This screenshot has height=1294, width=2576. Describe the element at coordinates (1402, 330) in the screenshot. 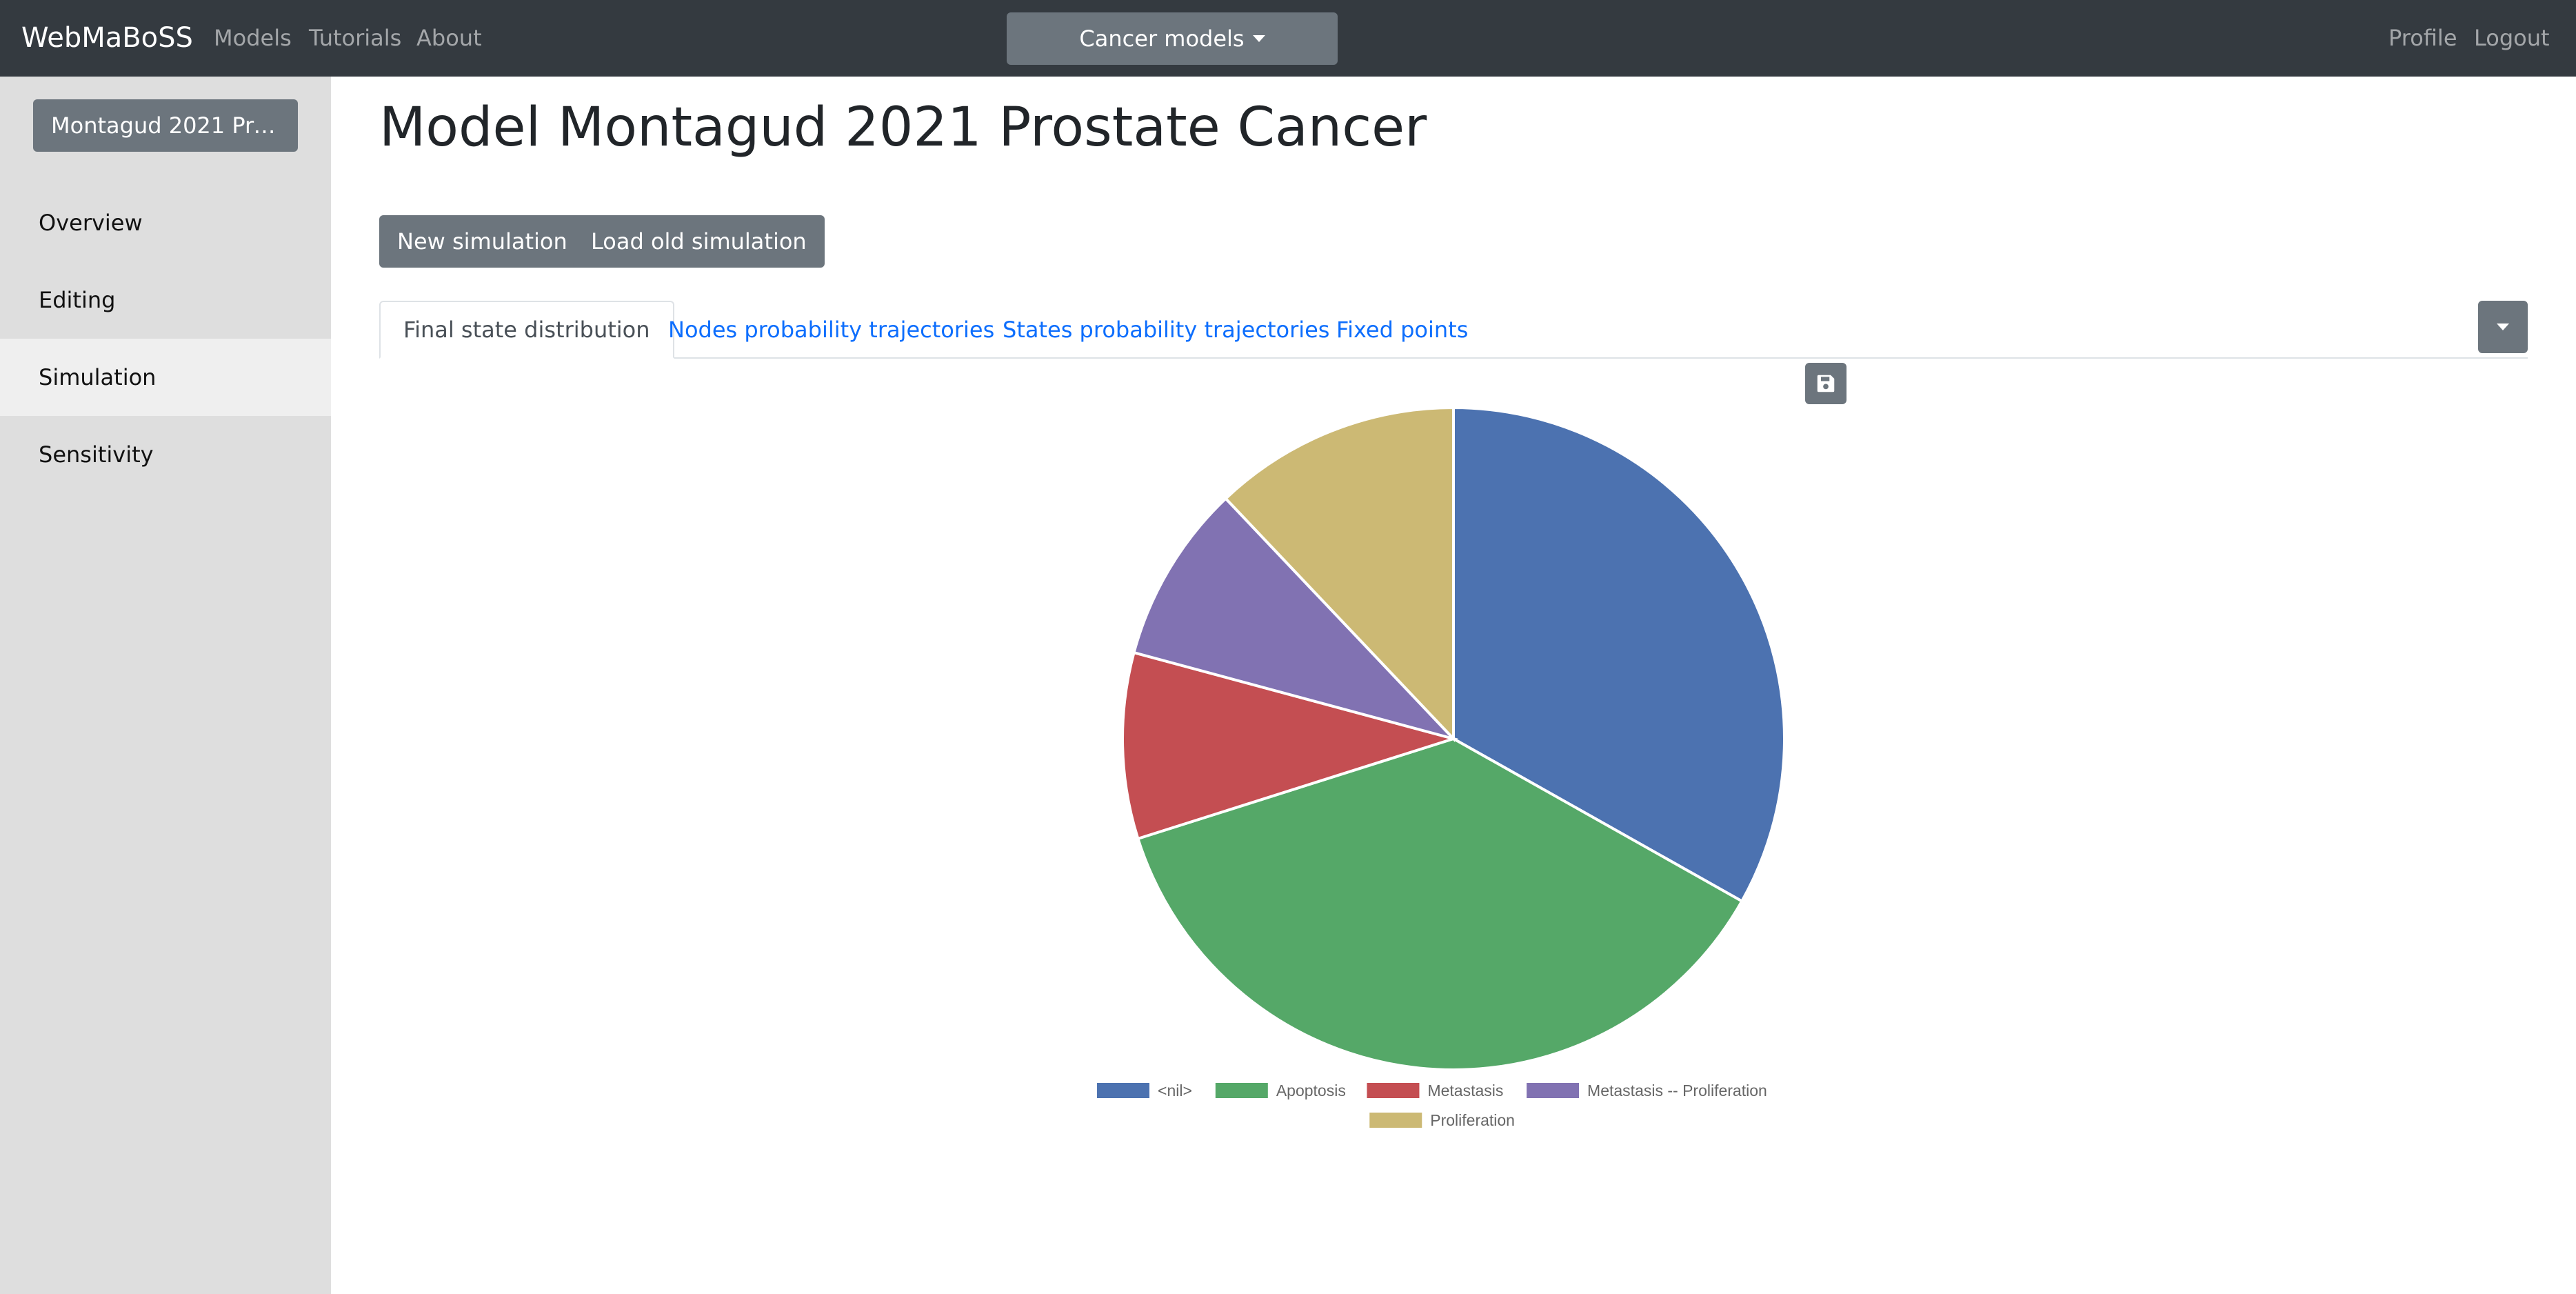

I see `tab-fixed-points: Fixed points` at that location.